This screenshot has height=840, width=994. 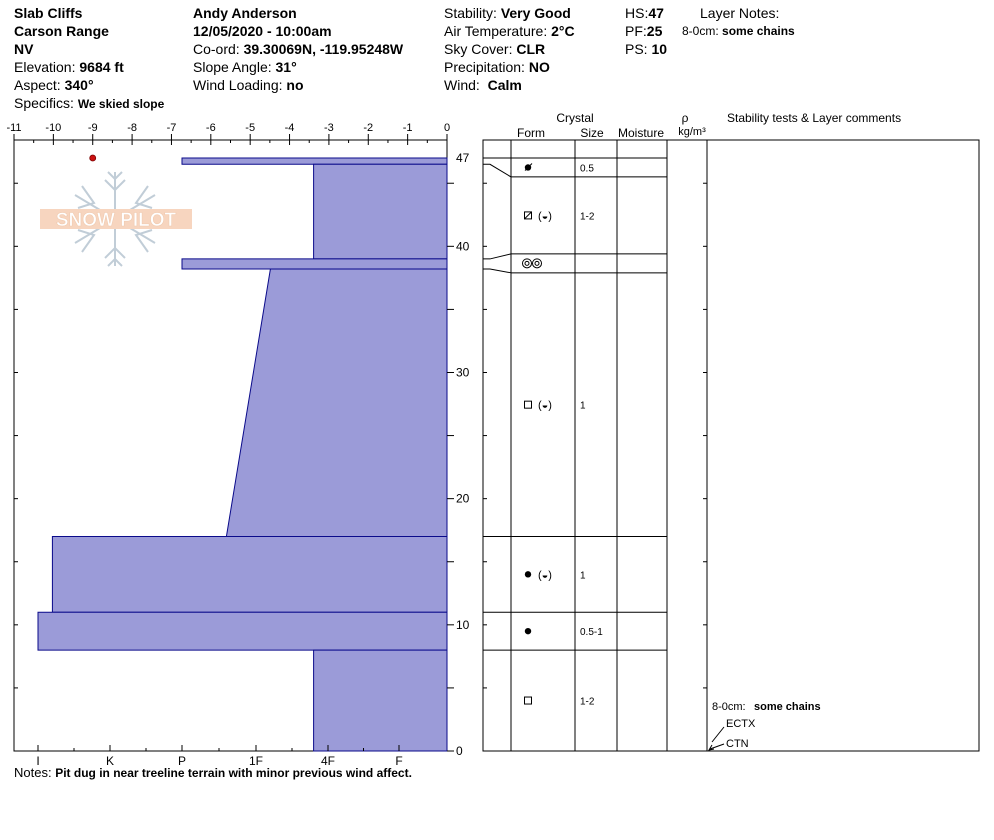 What do you see at coordinates (559, 168) in the screenshot?
I see `layer-row: 0.5` at bounding box center [559, 168].